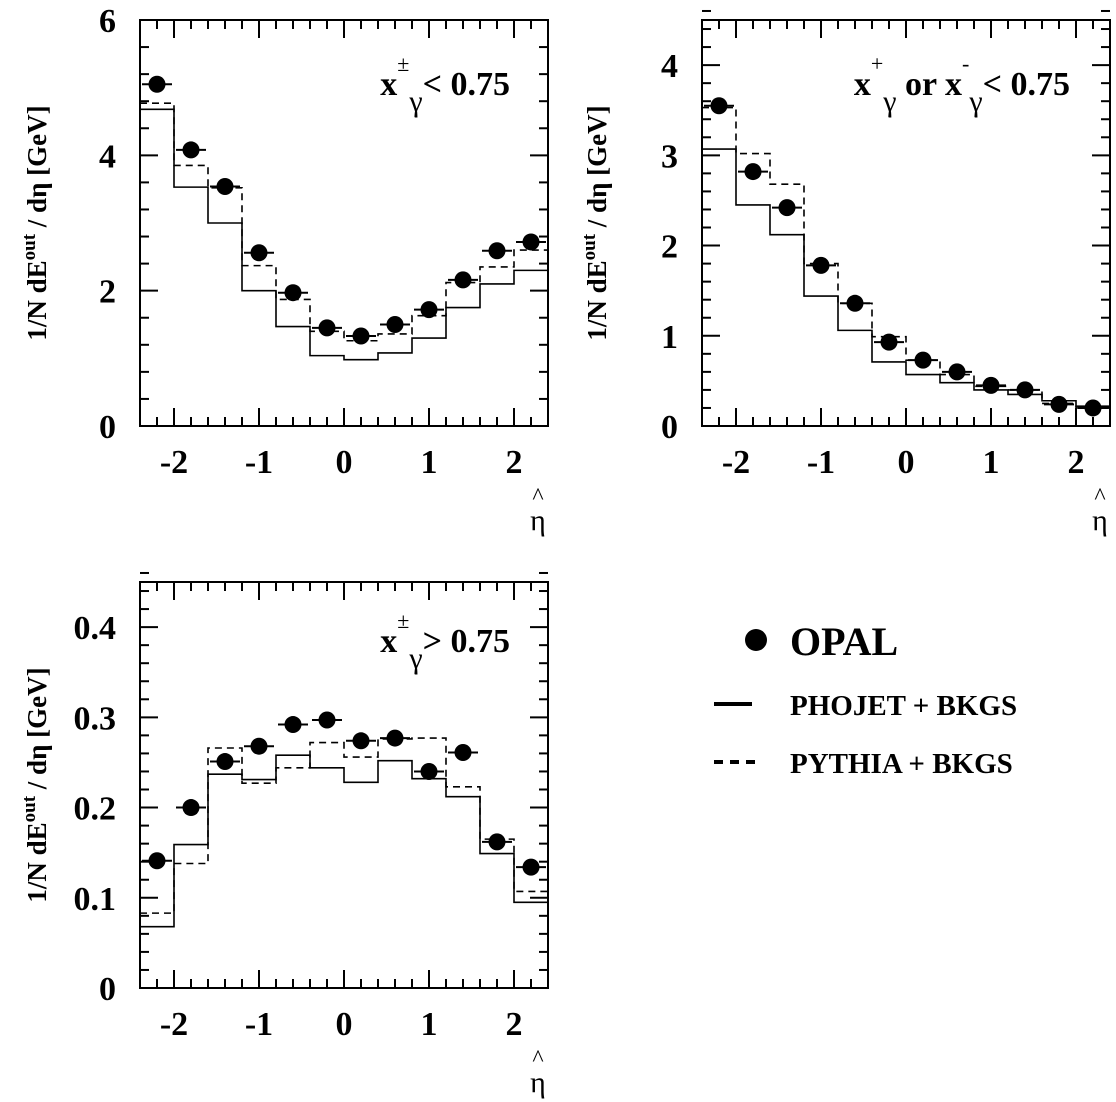  What do you see at coordinates (901, 764) in the screenshot?
I see `legend-pythia-label: PYTHIA + BKGS` at bounding box center [901, 764].